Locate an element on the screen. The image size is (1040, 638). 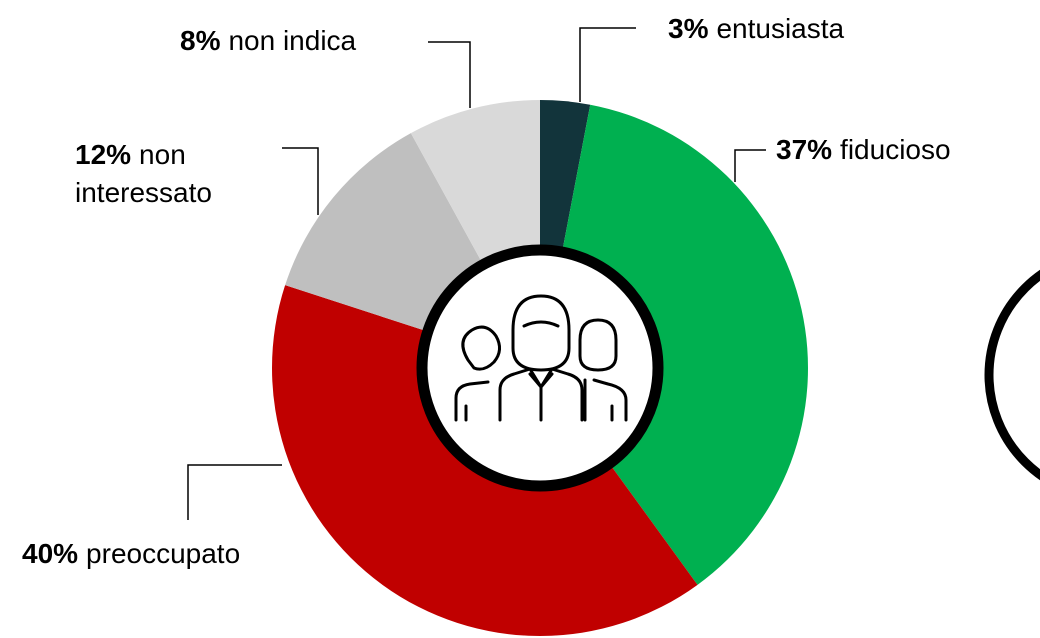
slice-label: 37% fiducioso is located at coordinates (863, 150).